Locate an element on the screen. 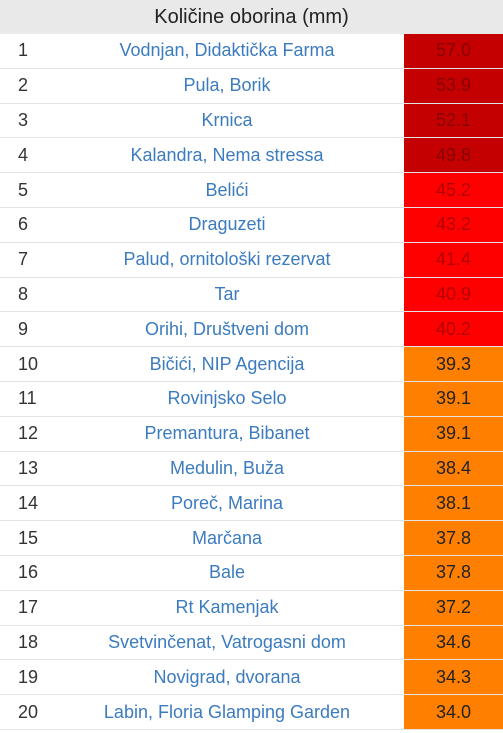  precipitation-value: 34.0 is located at coordinates (453, 712).